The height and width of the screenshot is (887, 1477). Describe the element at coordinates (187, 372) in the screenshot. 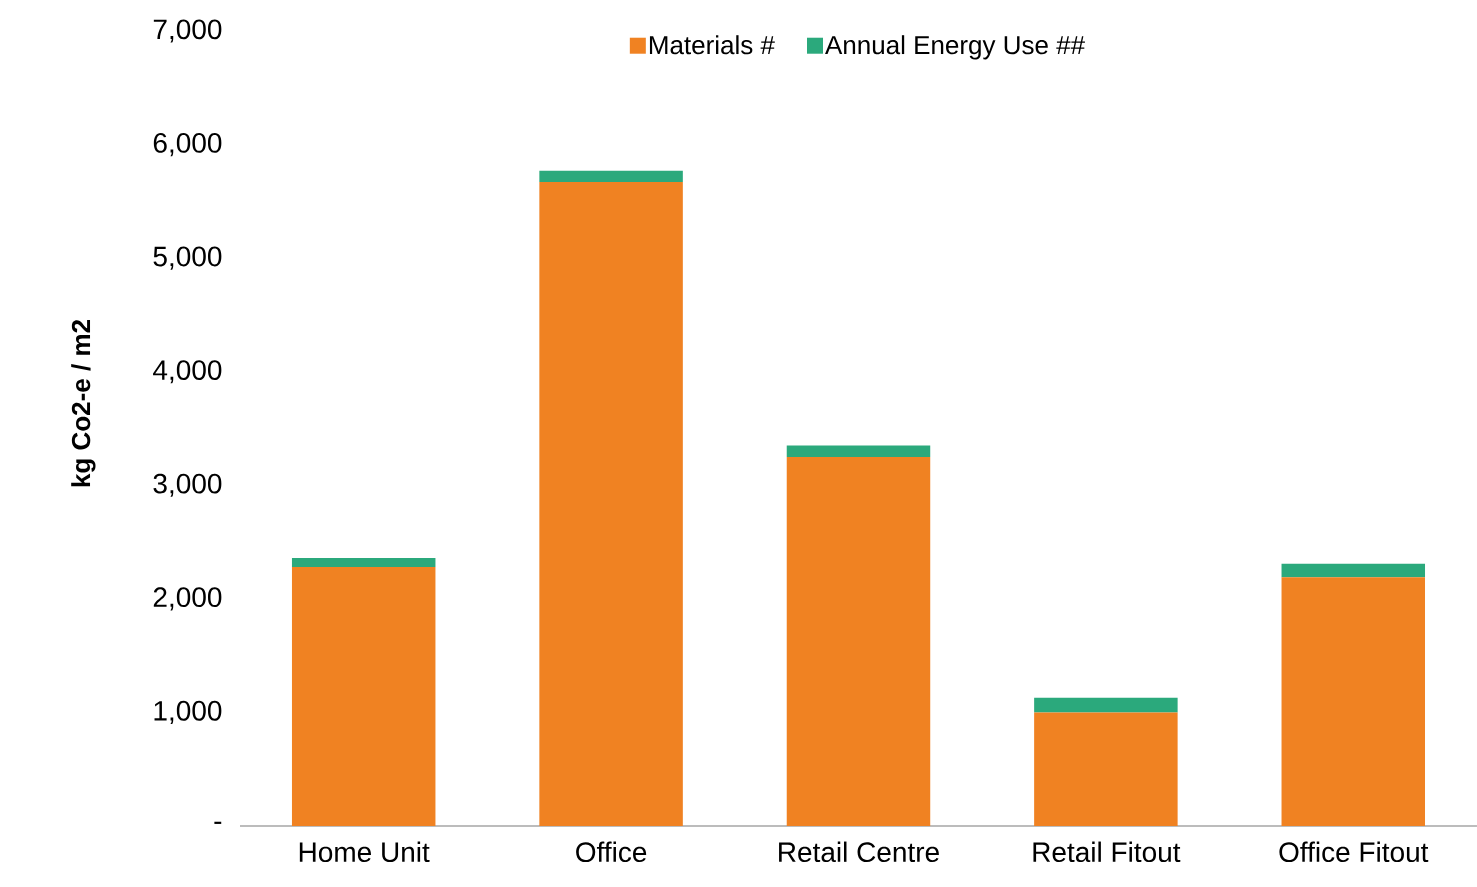

I see `y-tick-label: 4,000` at that location.